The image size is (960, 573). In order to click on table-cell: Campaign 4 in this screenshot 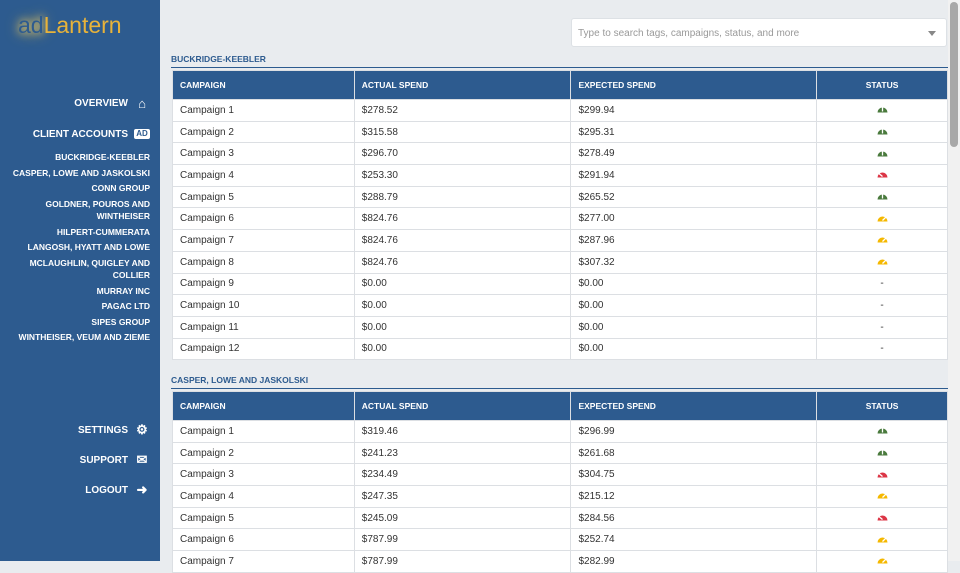, I will do `click(263, 496)`.